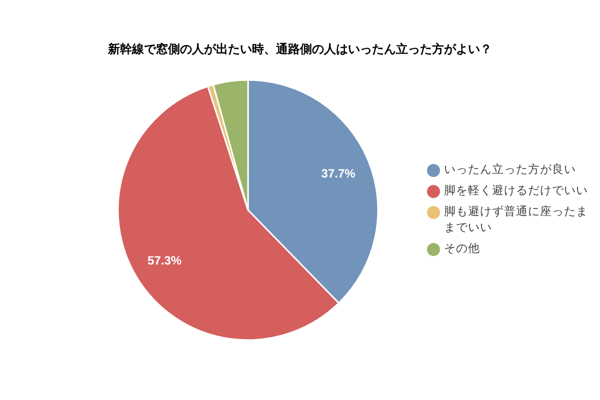 This screenshot has width=600, height=400. Describe the element at coordinates (516, 220) in the screenshot. I see `legend-label: 脚も避けず普通に座ったままでいい` at that location.